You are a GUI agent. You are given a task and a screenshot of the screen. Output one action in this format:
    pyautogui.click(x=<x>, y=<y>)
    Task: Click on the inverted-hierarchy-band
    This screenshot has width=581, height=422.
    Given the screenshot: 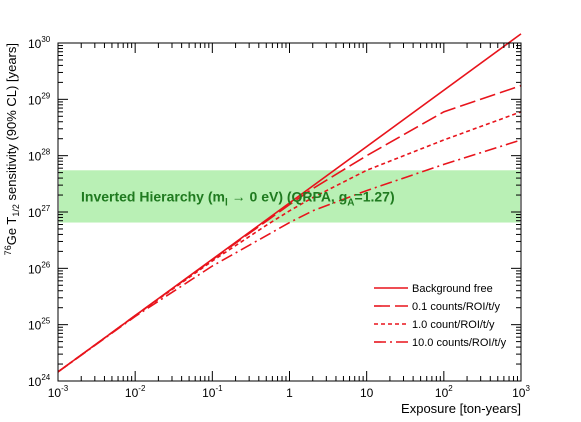 What is the action you would take?
    pyautogui.click(x=289, y=196)
    